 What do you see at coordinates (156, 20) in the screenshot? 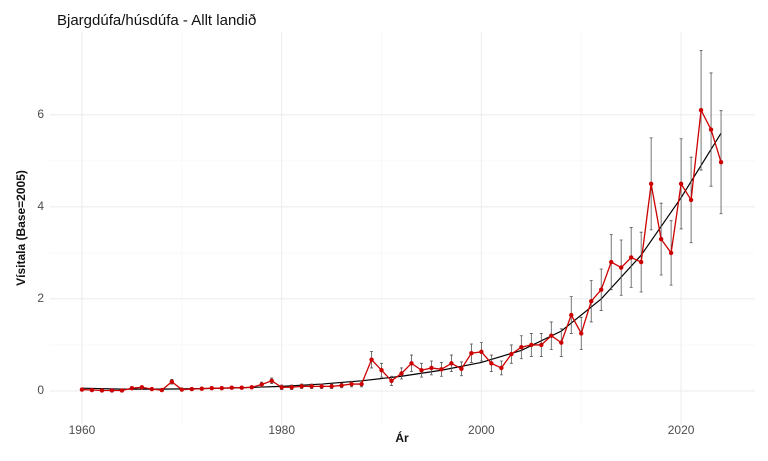
I see `chart-title: Bjargdúfa/húsdúfa - Allt landið` at bounding box center [156, 20].